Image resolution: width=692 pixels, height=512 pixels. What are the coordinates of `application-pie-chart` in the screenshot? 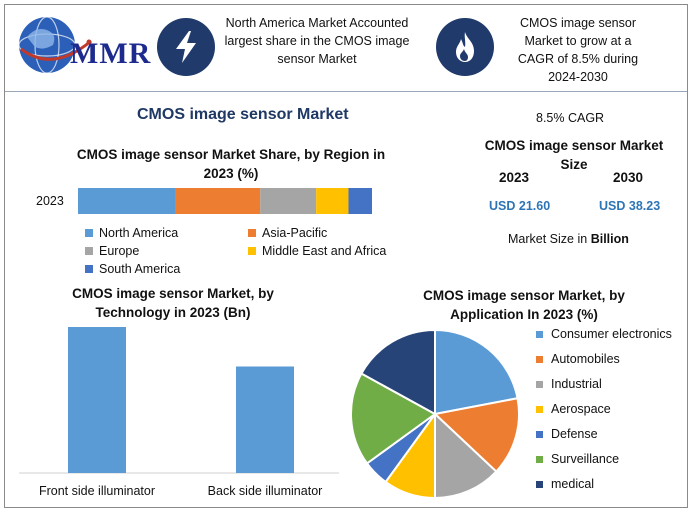 It's located at (435, 414).